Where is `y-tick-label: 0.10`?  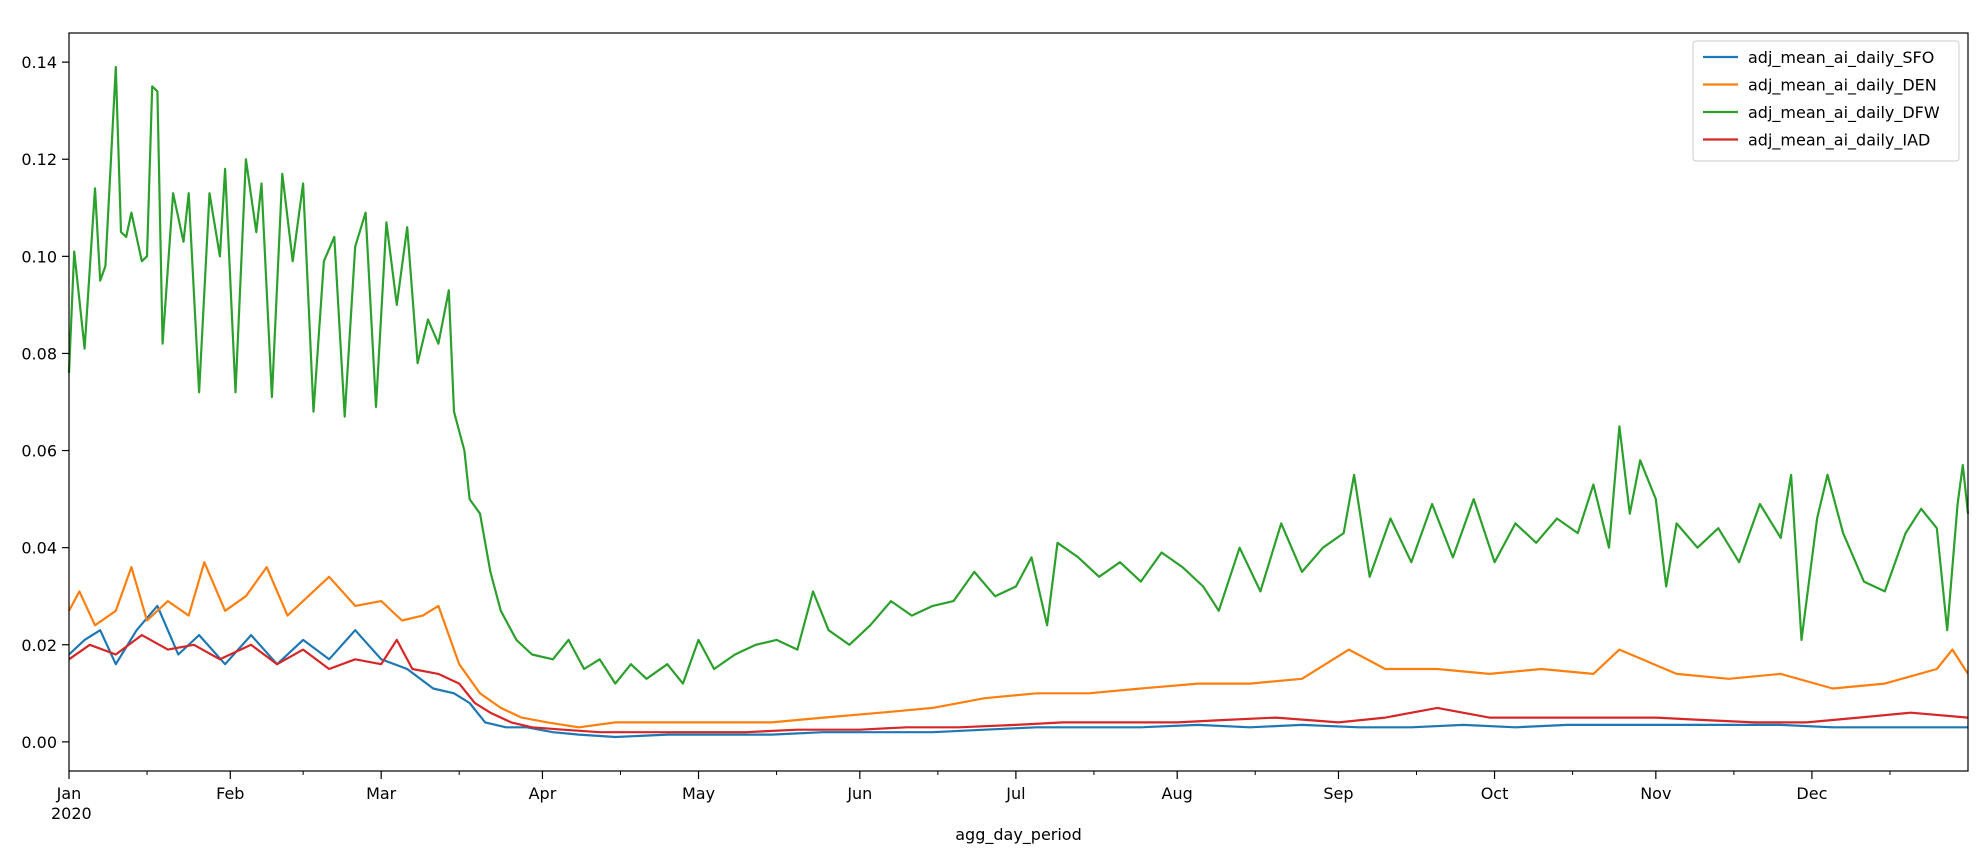 y-tick-label: 0.10 is located at coordinates (39, 256).